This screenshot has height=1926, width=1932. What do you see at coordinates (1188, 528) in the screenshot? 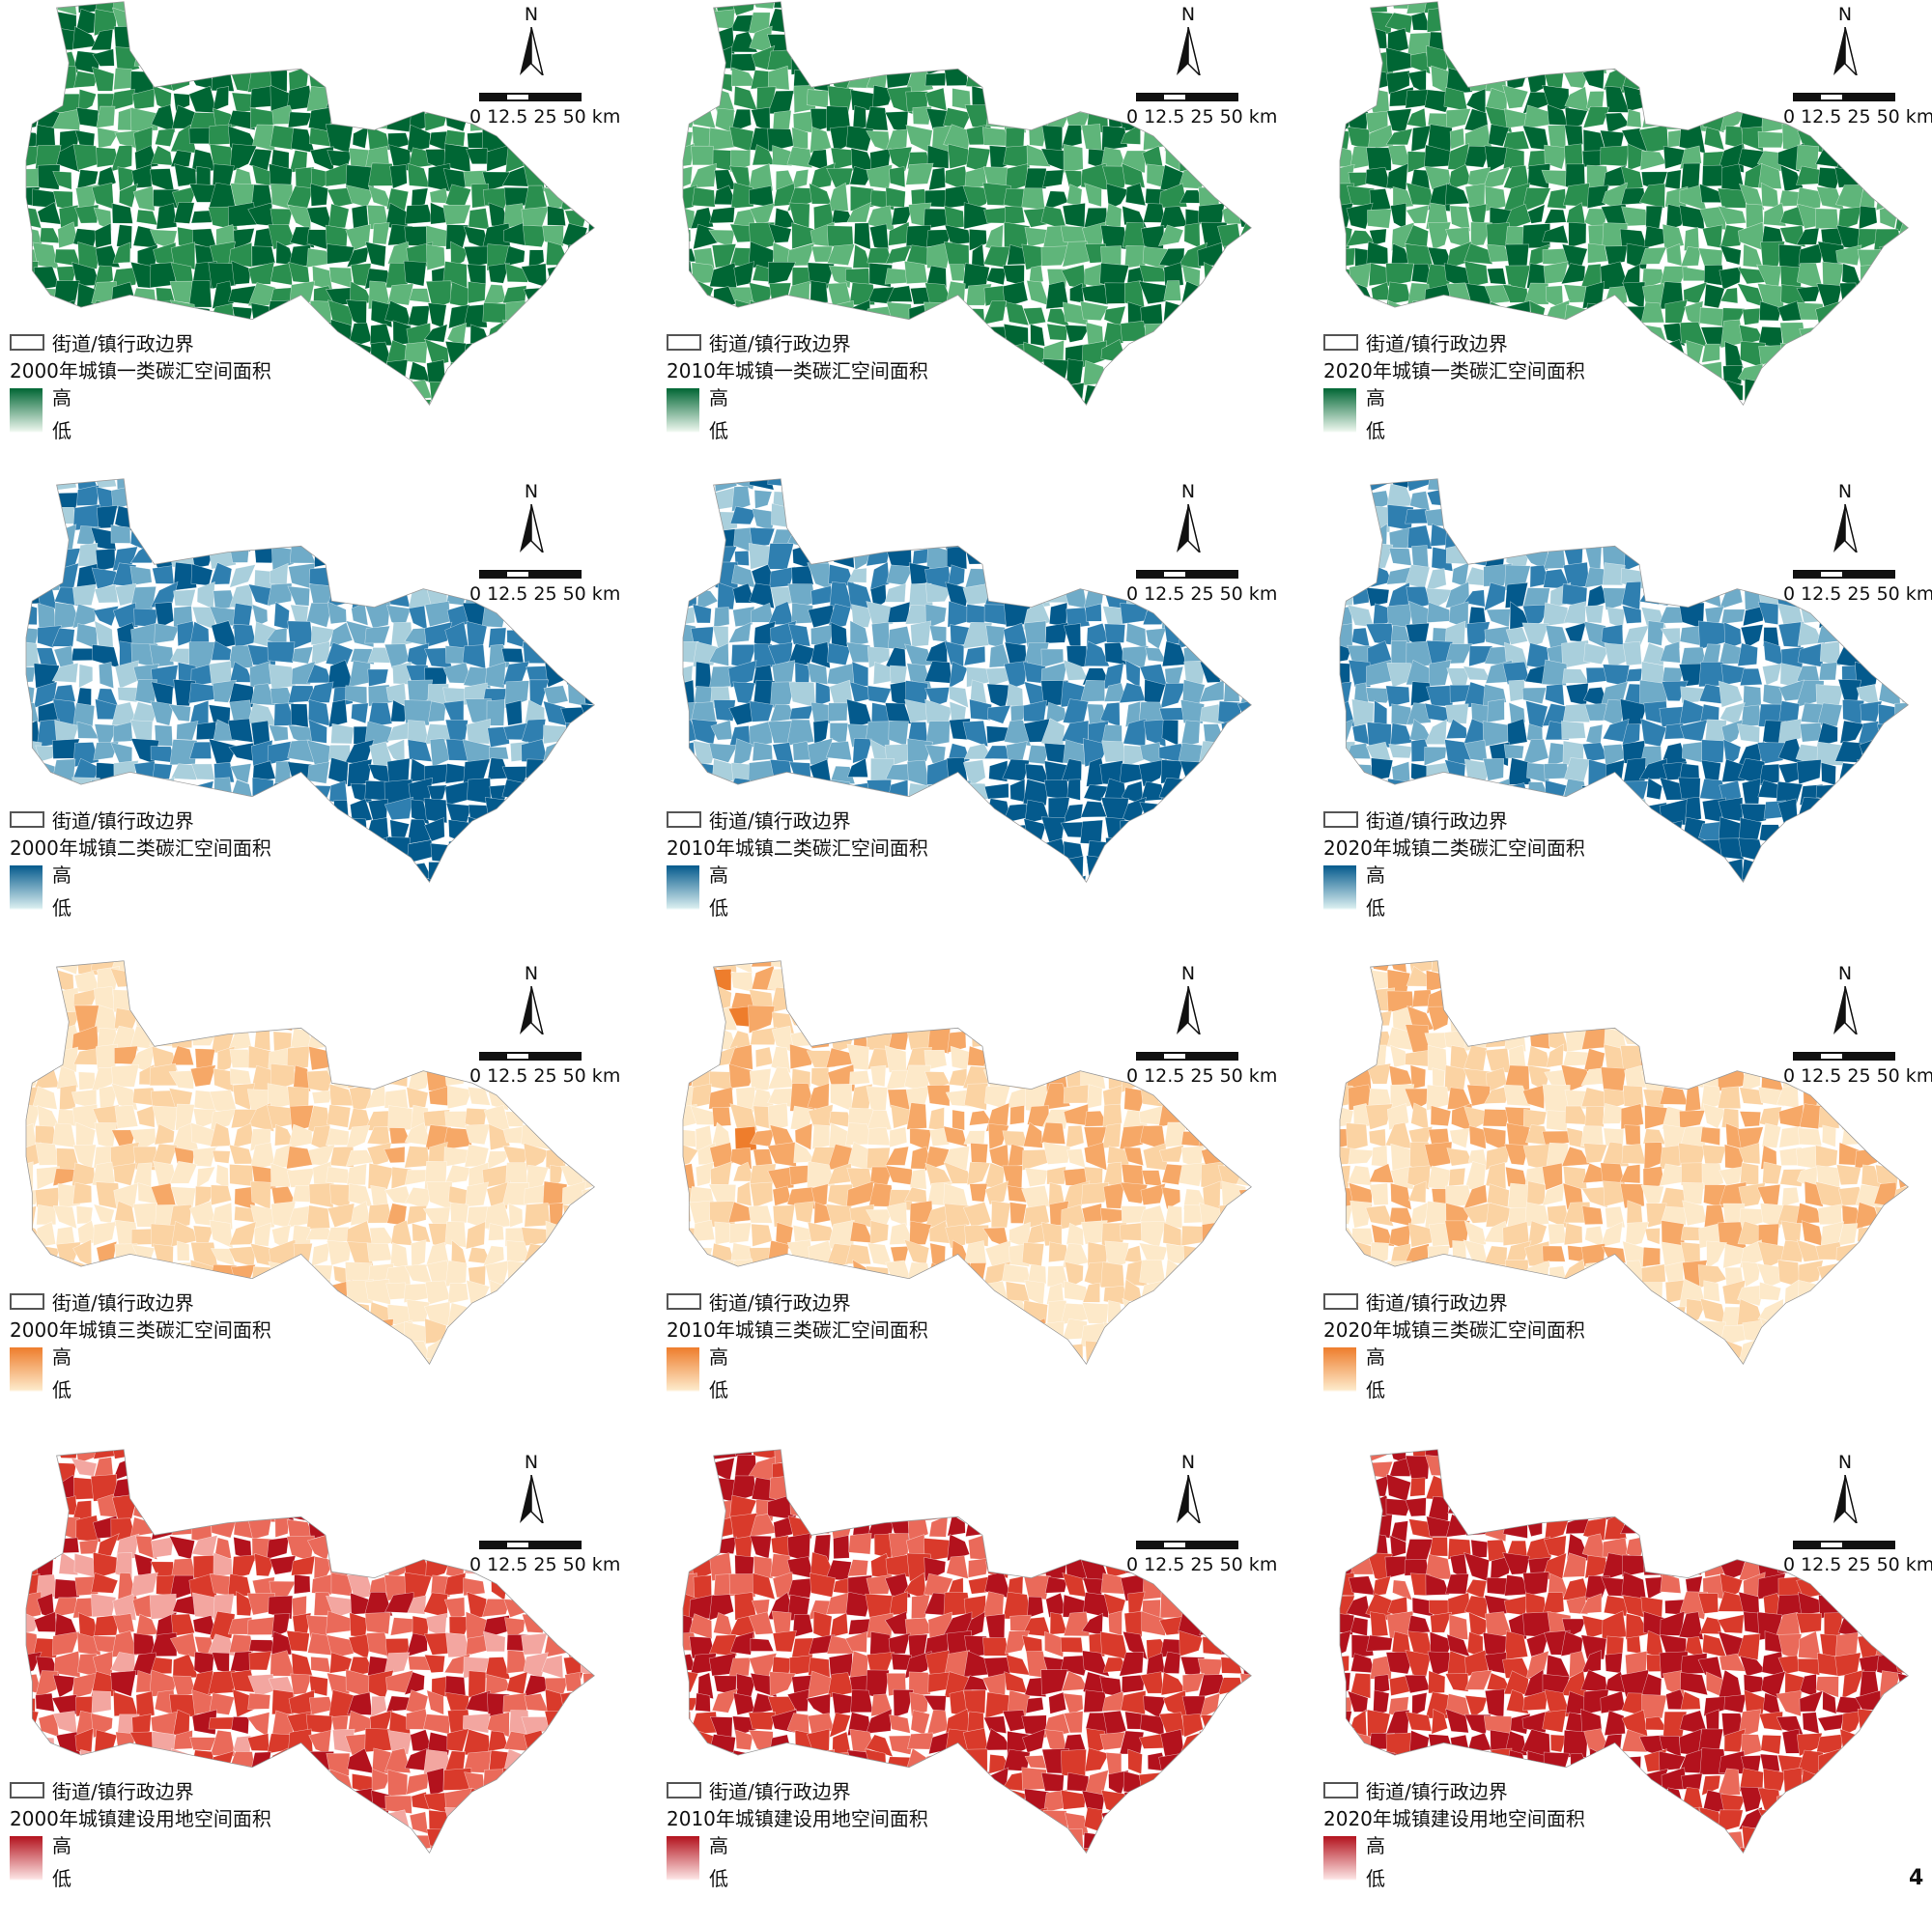
I see `north-arrow-icon` at bounding box center [1188, 528].